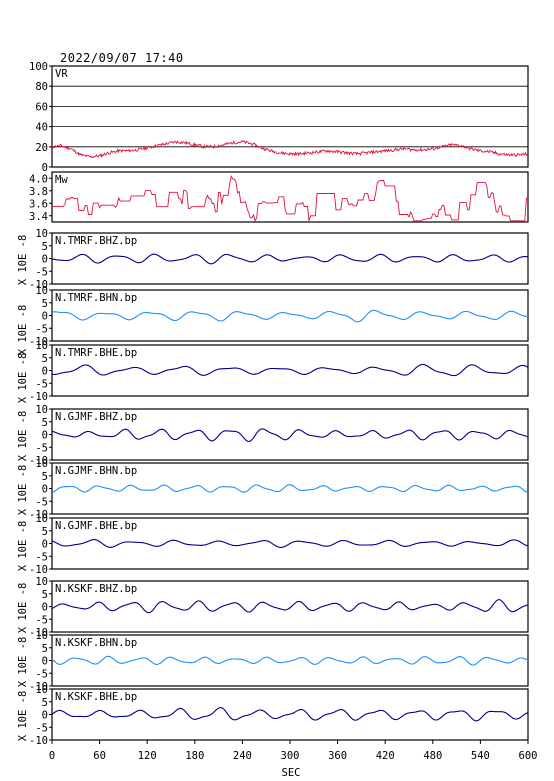 The image size is (554, 781). Describe the element at coordinates (96, 353) in the screenshot. I see `station-label: N.TMRF.BHE.bp` at that location.